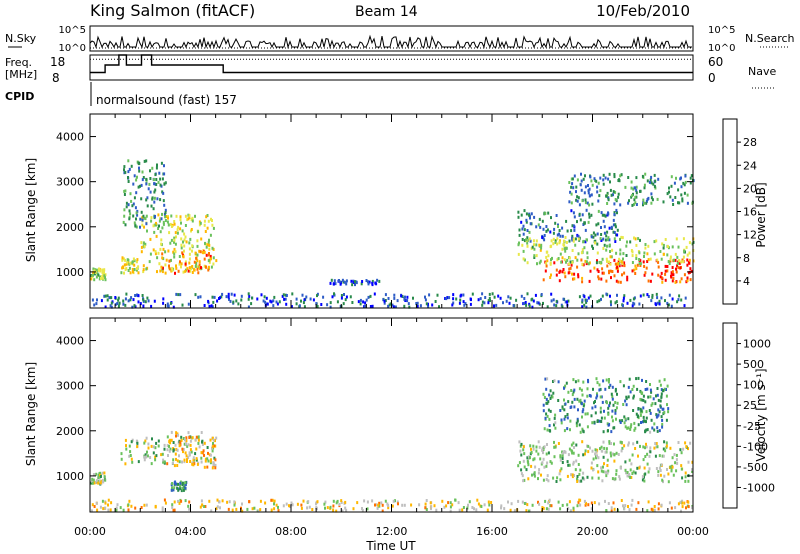  Describe the element at coordinates (770, 38) in the screenshot. I see `nsearch-label: N.Search` at that location.